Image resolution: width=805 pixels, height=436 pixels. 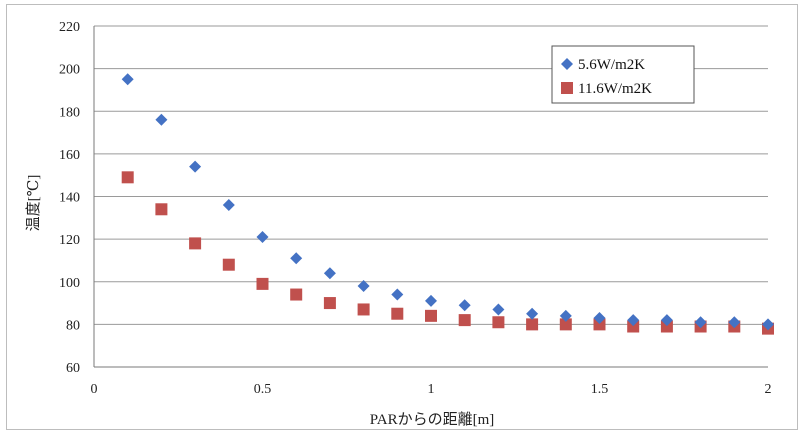 What do you see at coordinates (69, 27) in the screenshot?
I see `y-tick-label: 220` at bounding box center [69, 27].